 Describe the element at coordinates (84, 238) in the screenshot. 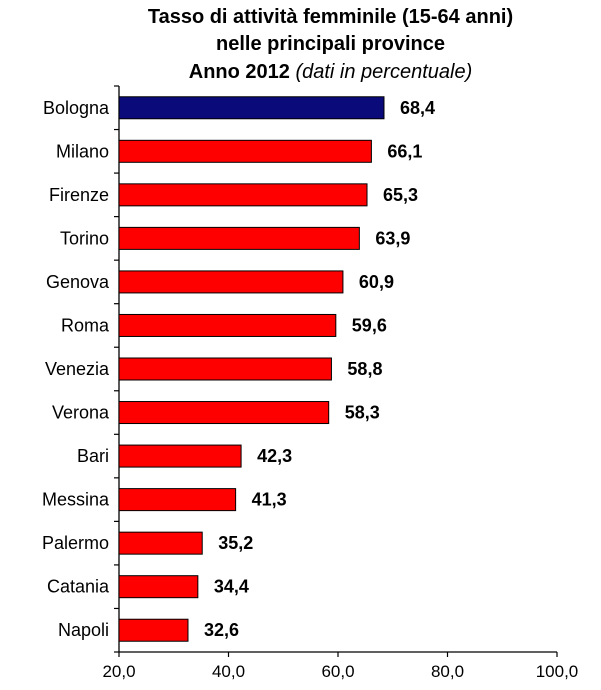

I see `category-label: Torino` at that location.